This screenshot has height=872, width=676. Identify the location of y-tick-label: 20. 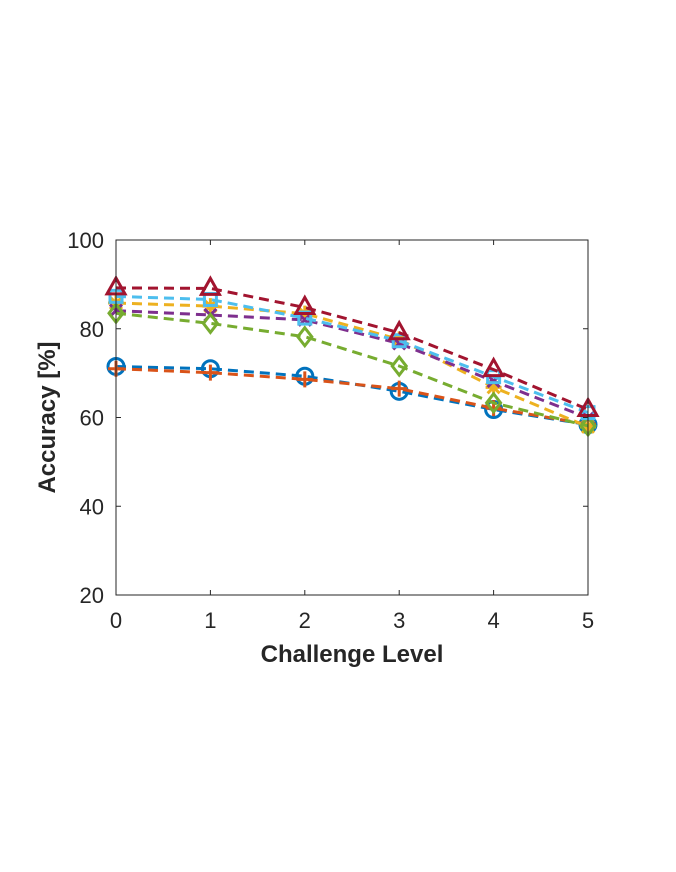
(92, 595).